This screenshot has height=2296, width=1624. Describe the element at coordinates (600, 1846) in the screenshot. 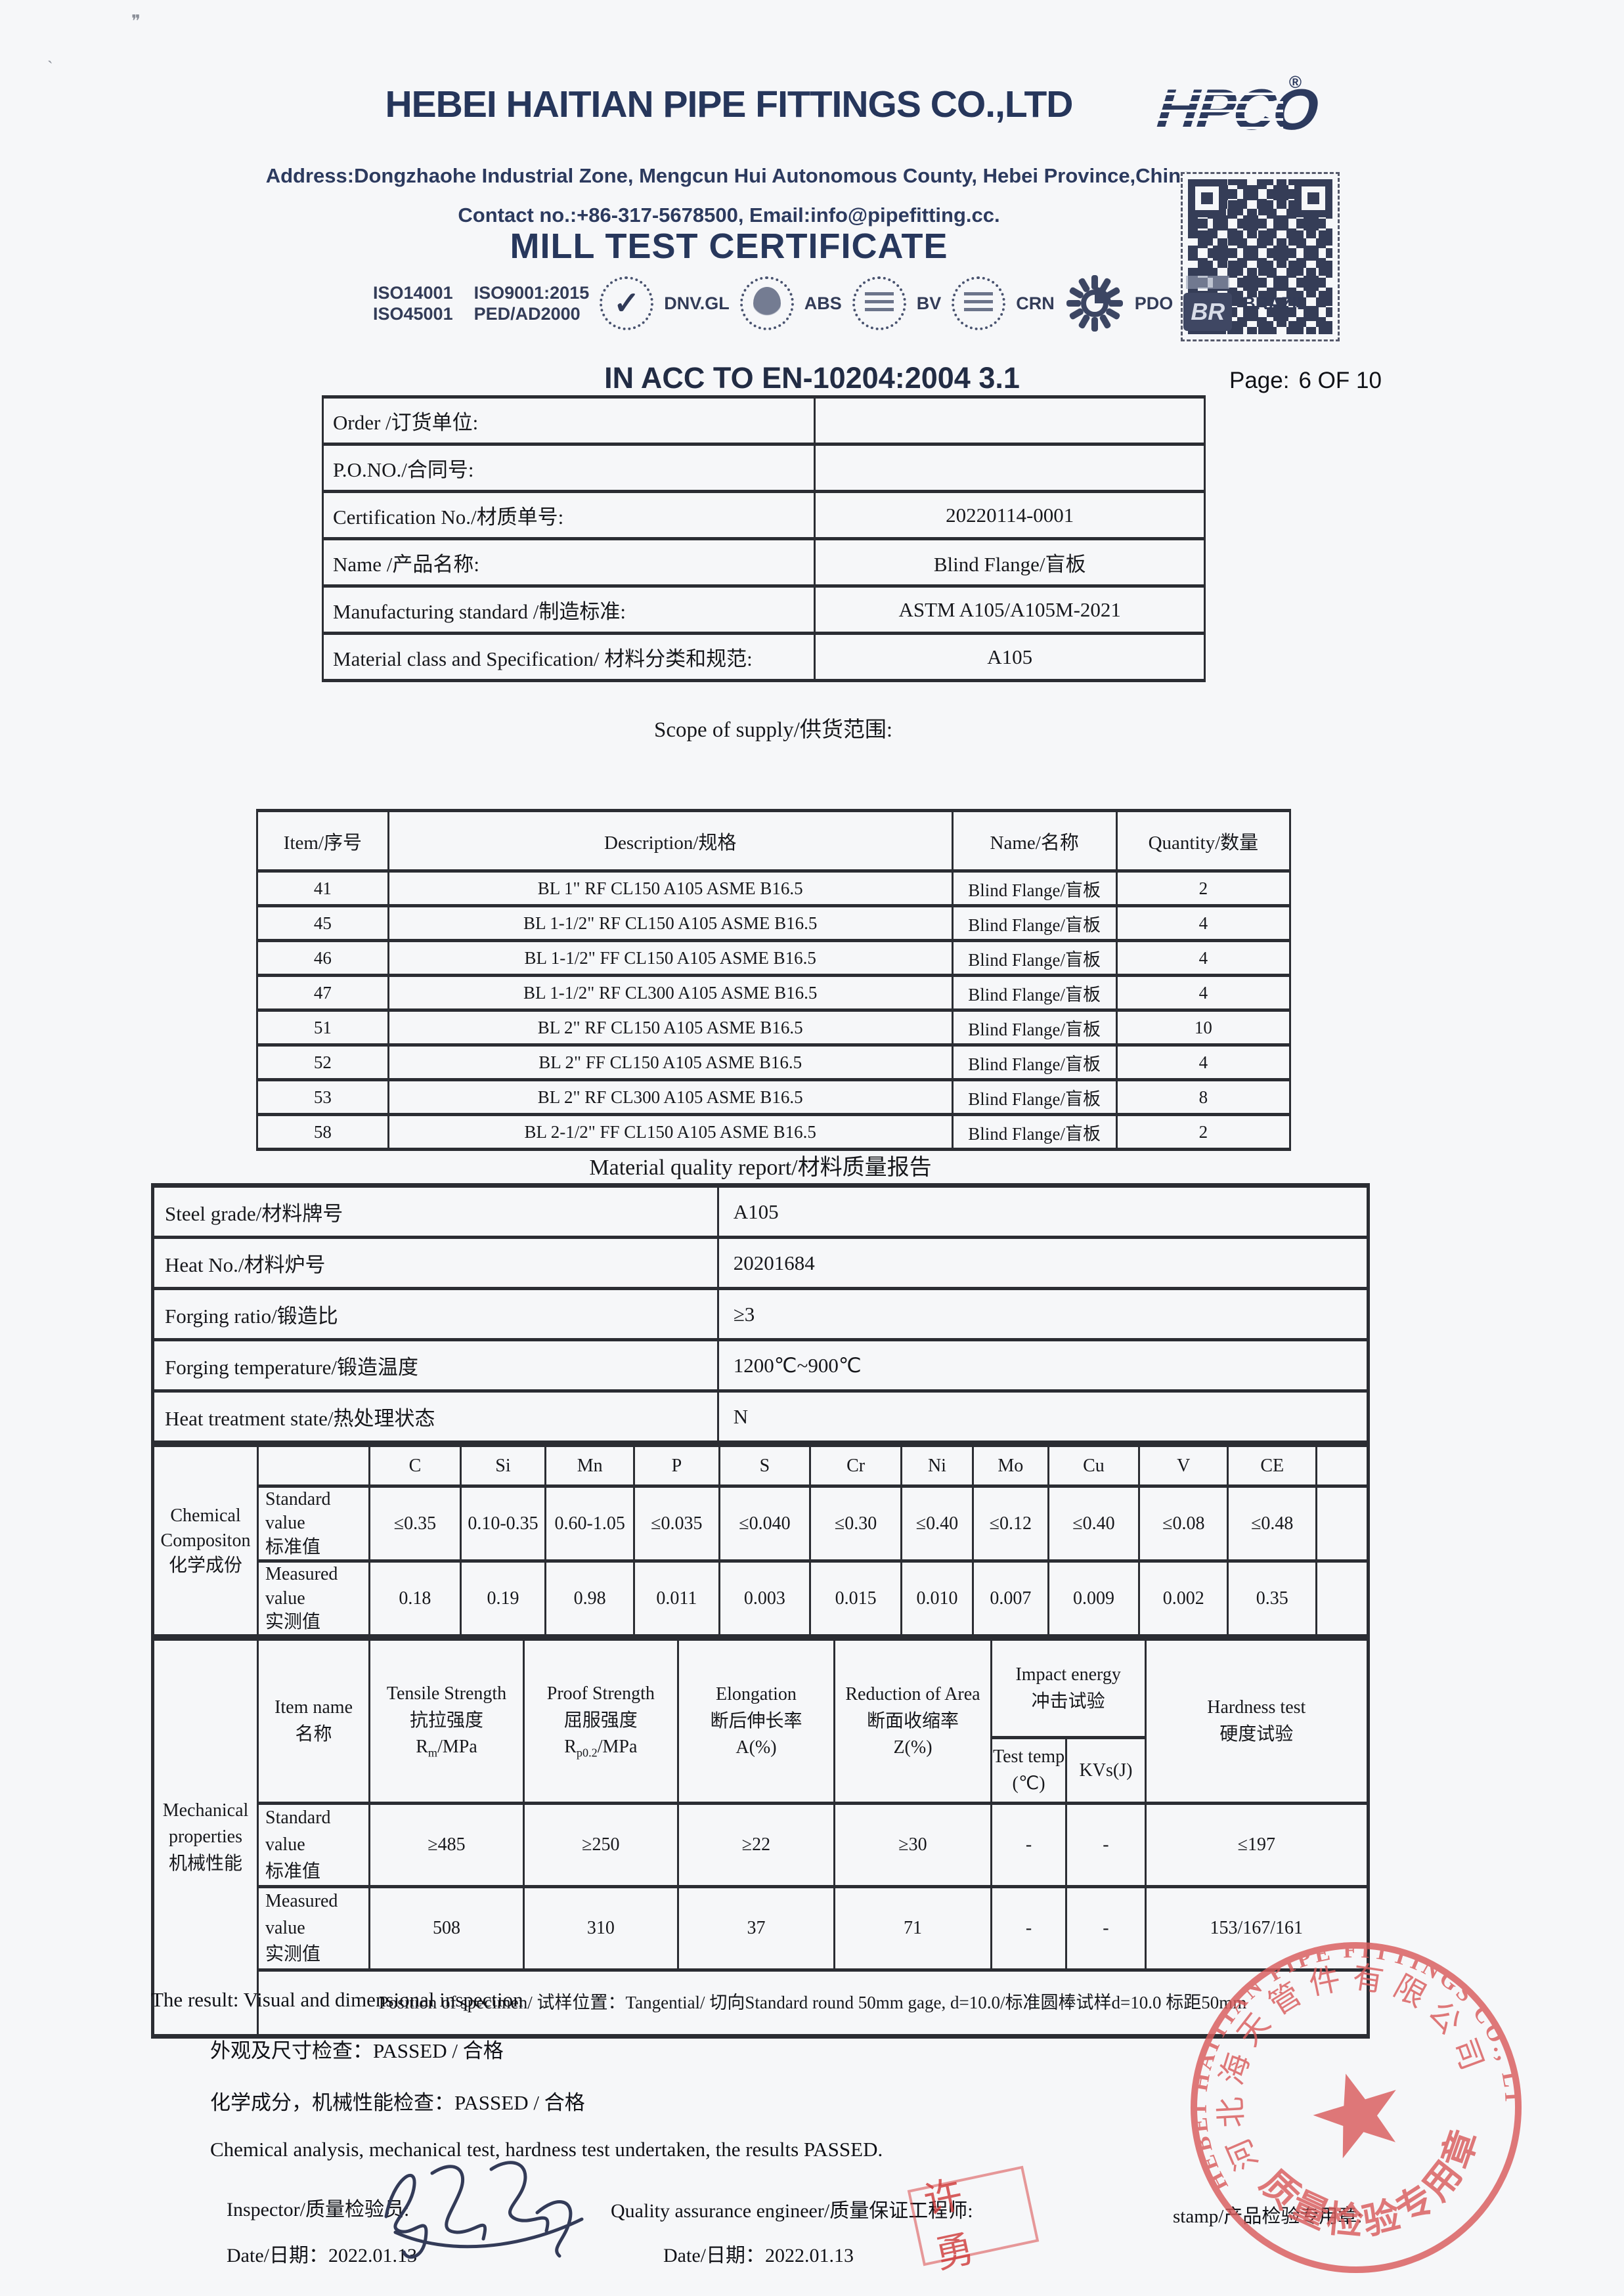

I see `standard-value: ≥250` at that location.